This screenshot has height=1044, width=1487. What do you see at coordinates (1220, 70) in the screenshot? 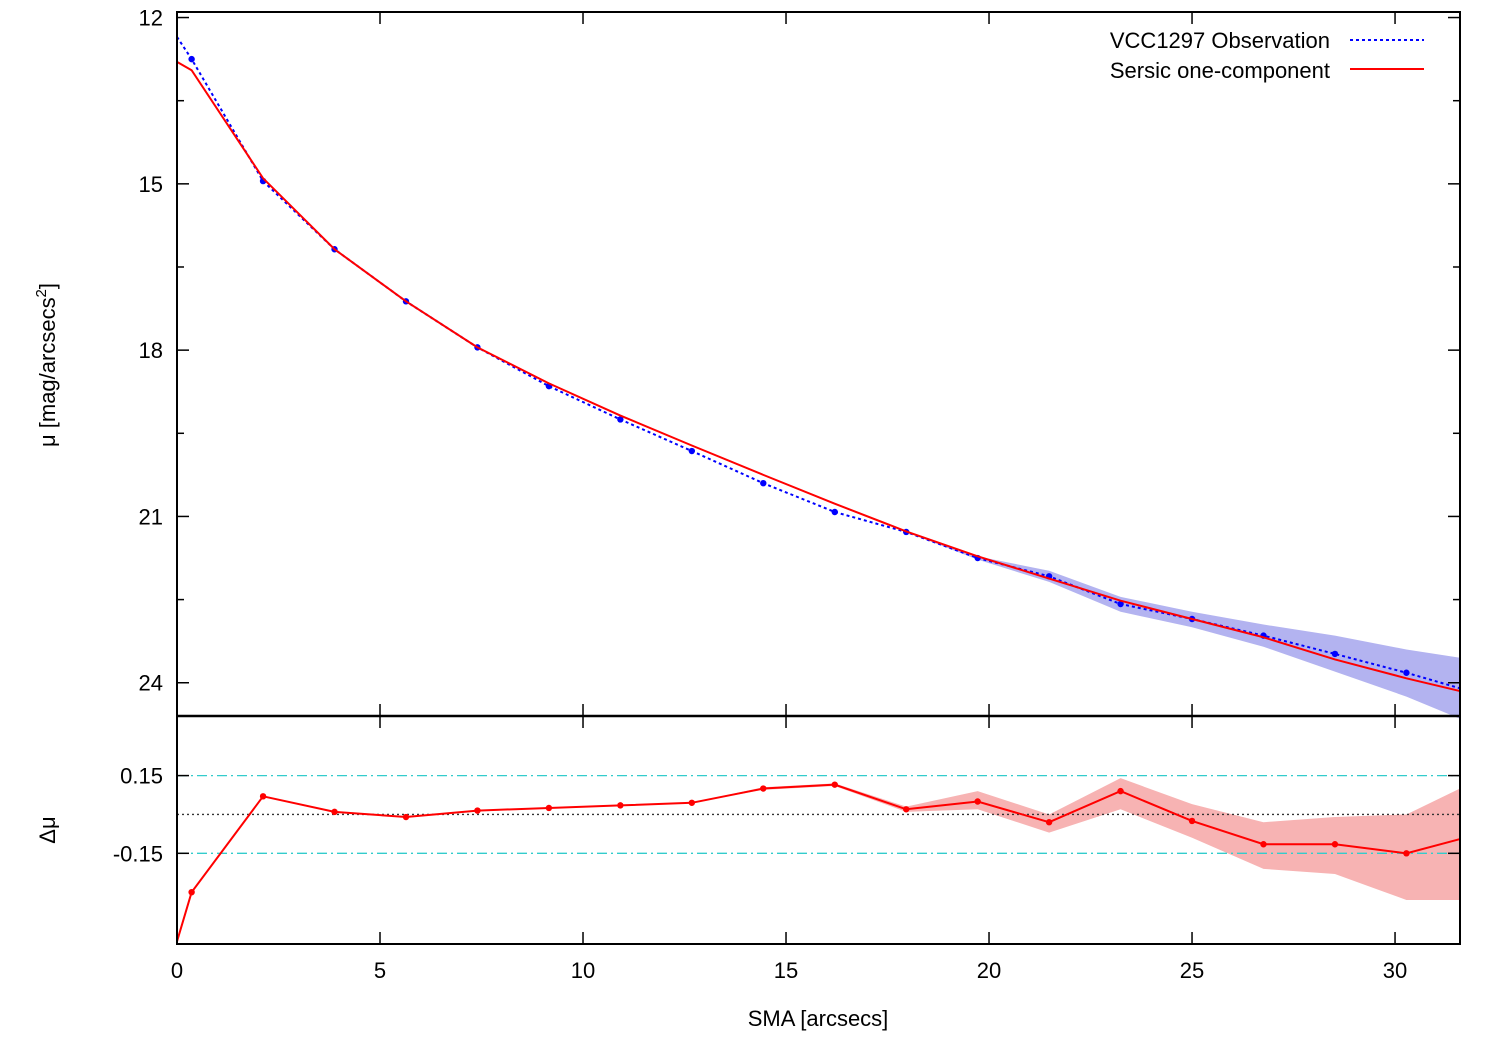
I see `legend-label-sersic: Sersic one-component` at bounding box center [1220, 70].